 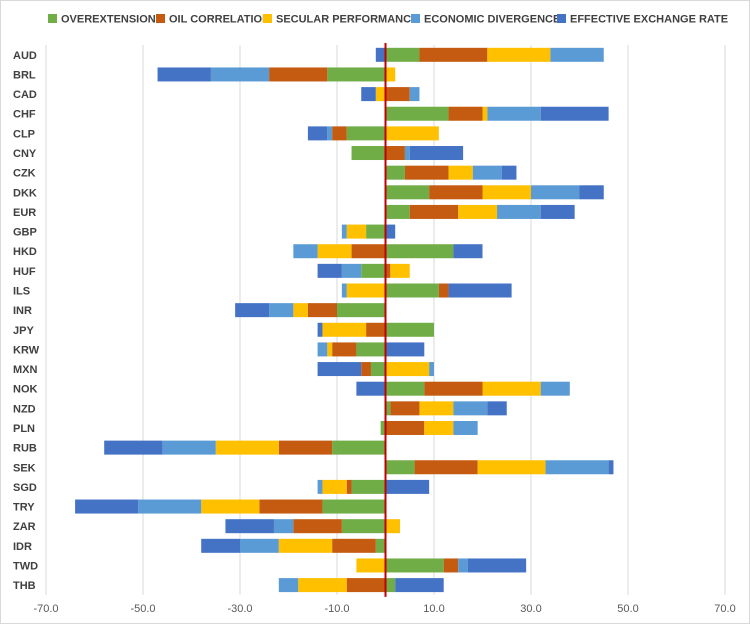 What do you see at coordinates (414, 94) in the screenshot?
I see `bar-cad-economic-divergence` at bounding box center [414, 94].